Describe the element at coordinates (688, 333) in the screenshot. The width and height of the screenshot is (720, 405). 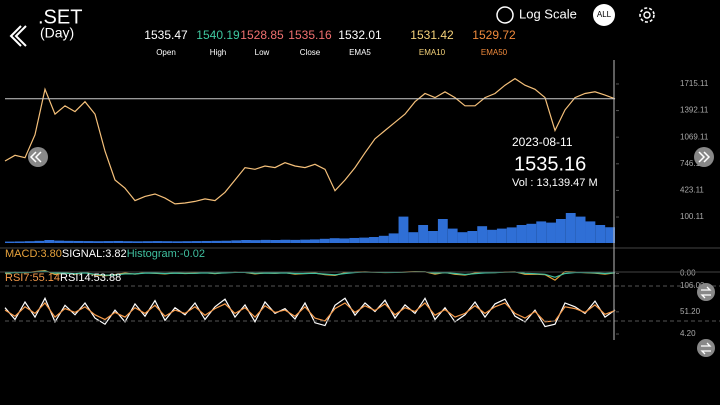
I see `y-tick-label: 4.20` at that location.